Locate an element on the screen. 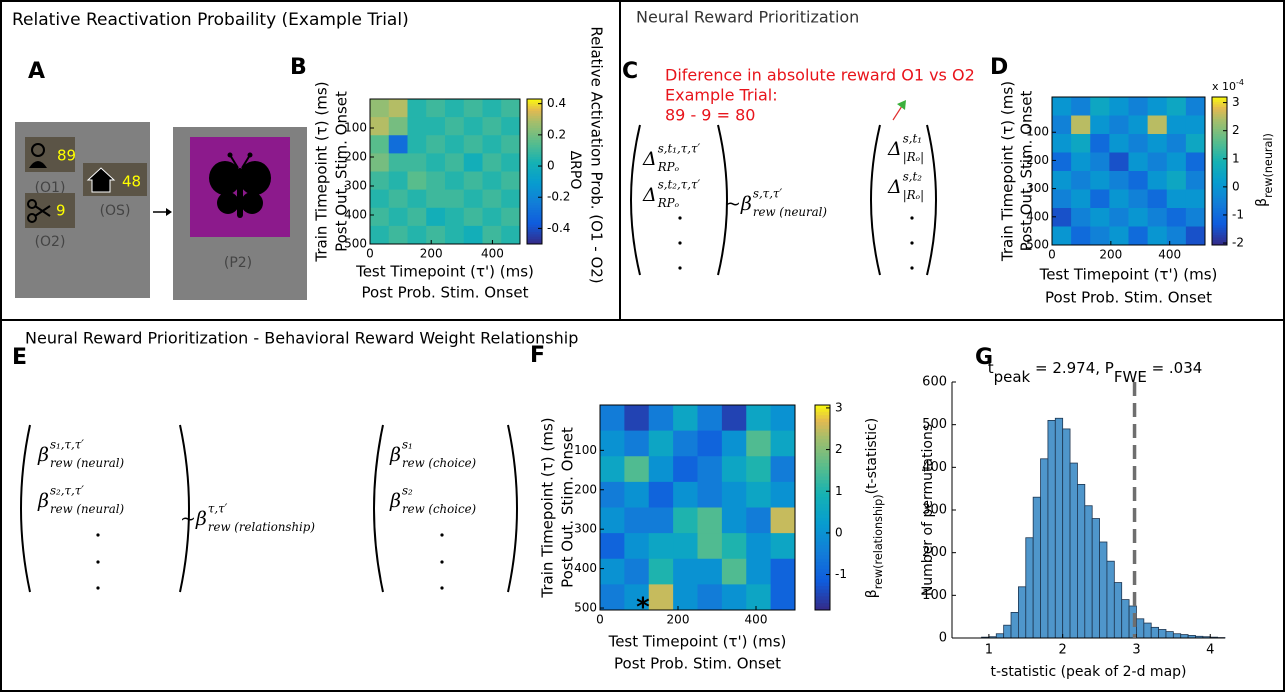 The height and width of the screenshot is (692, 1285). eq-term: β is located at coordinates (43, 501).